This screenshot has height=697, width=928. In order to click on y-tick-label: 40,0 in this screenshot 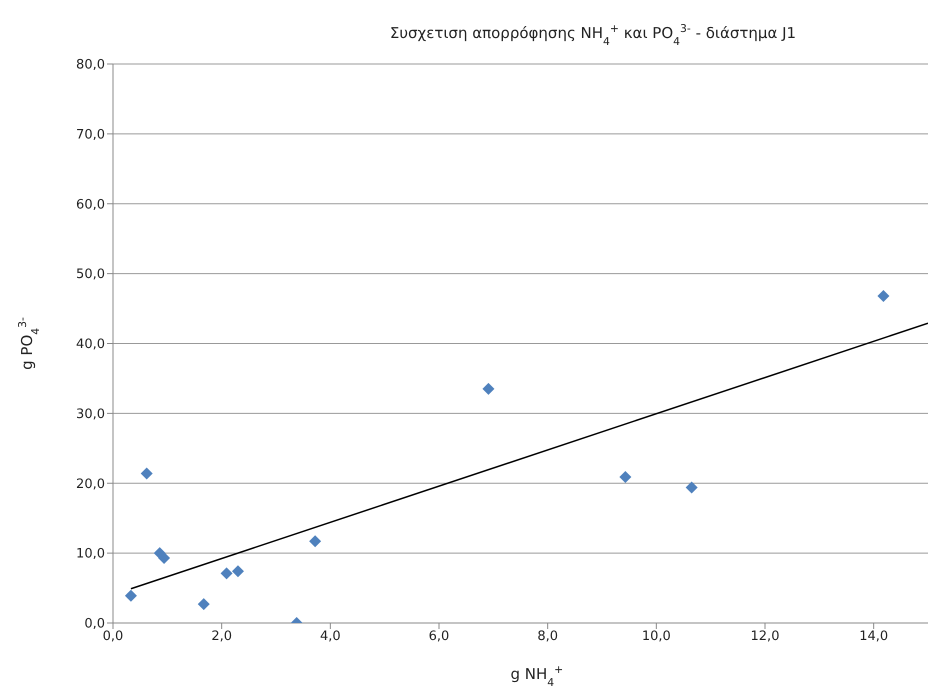, I will do `click(90, 344)`.